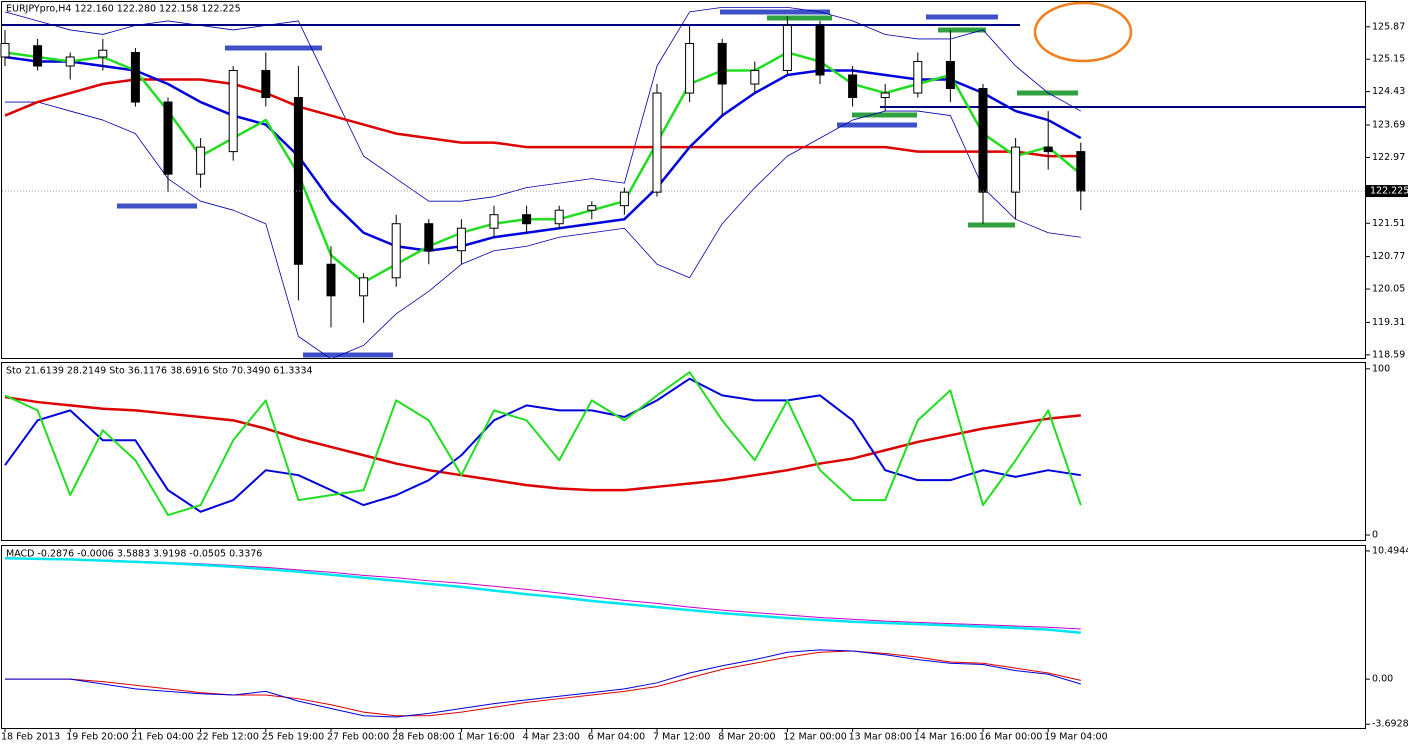  Describe the element at coordinates (1083, 32) in the screenshot. I see `highlight-circle` at that location.